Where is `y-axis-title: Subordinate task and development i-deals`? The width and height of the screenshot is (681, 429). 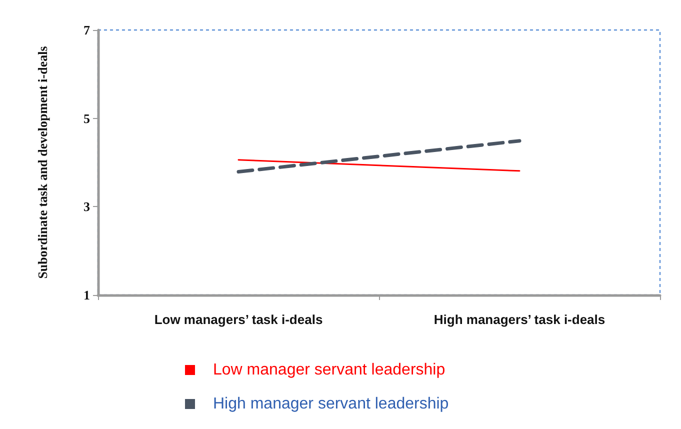 y-axis-title: Subordinate task and development i-deals is located at coordinates (42, 162).